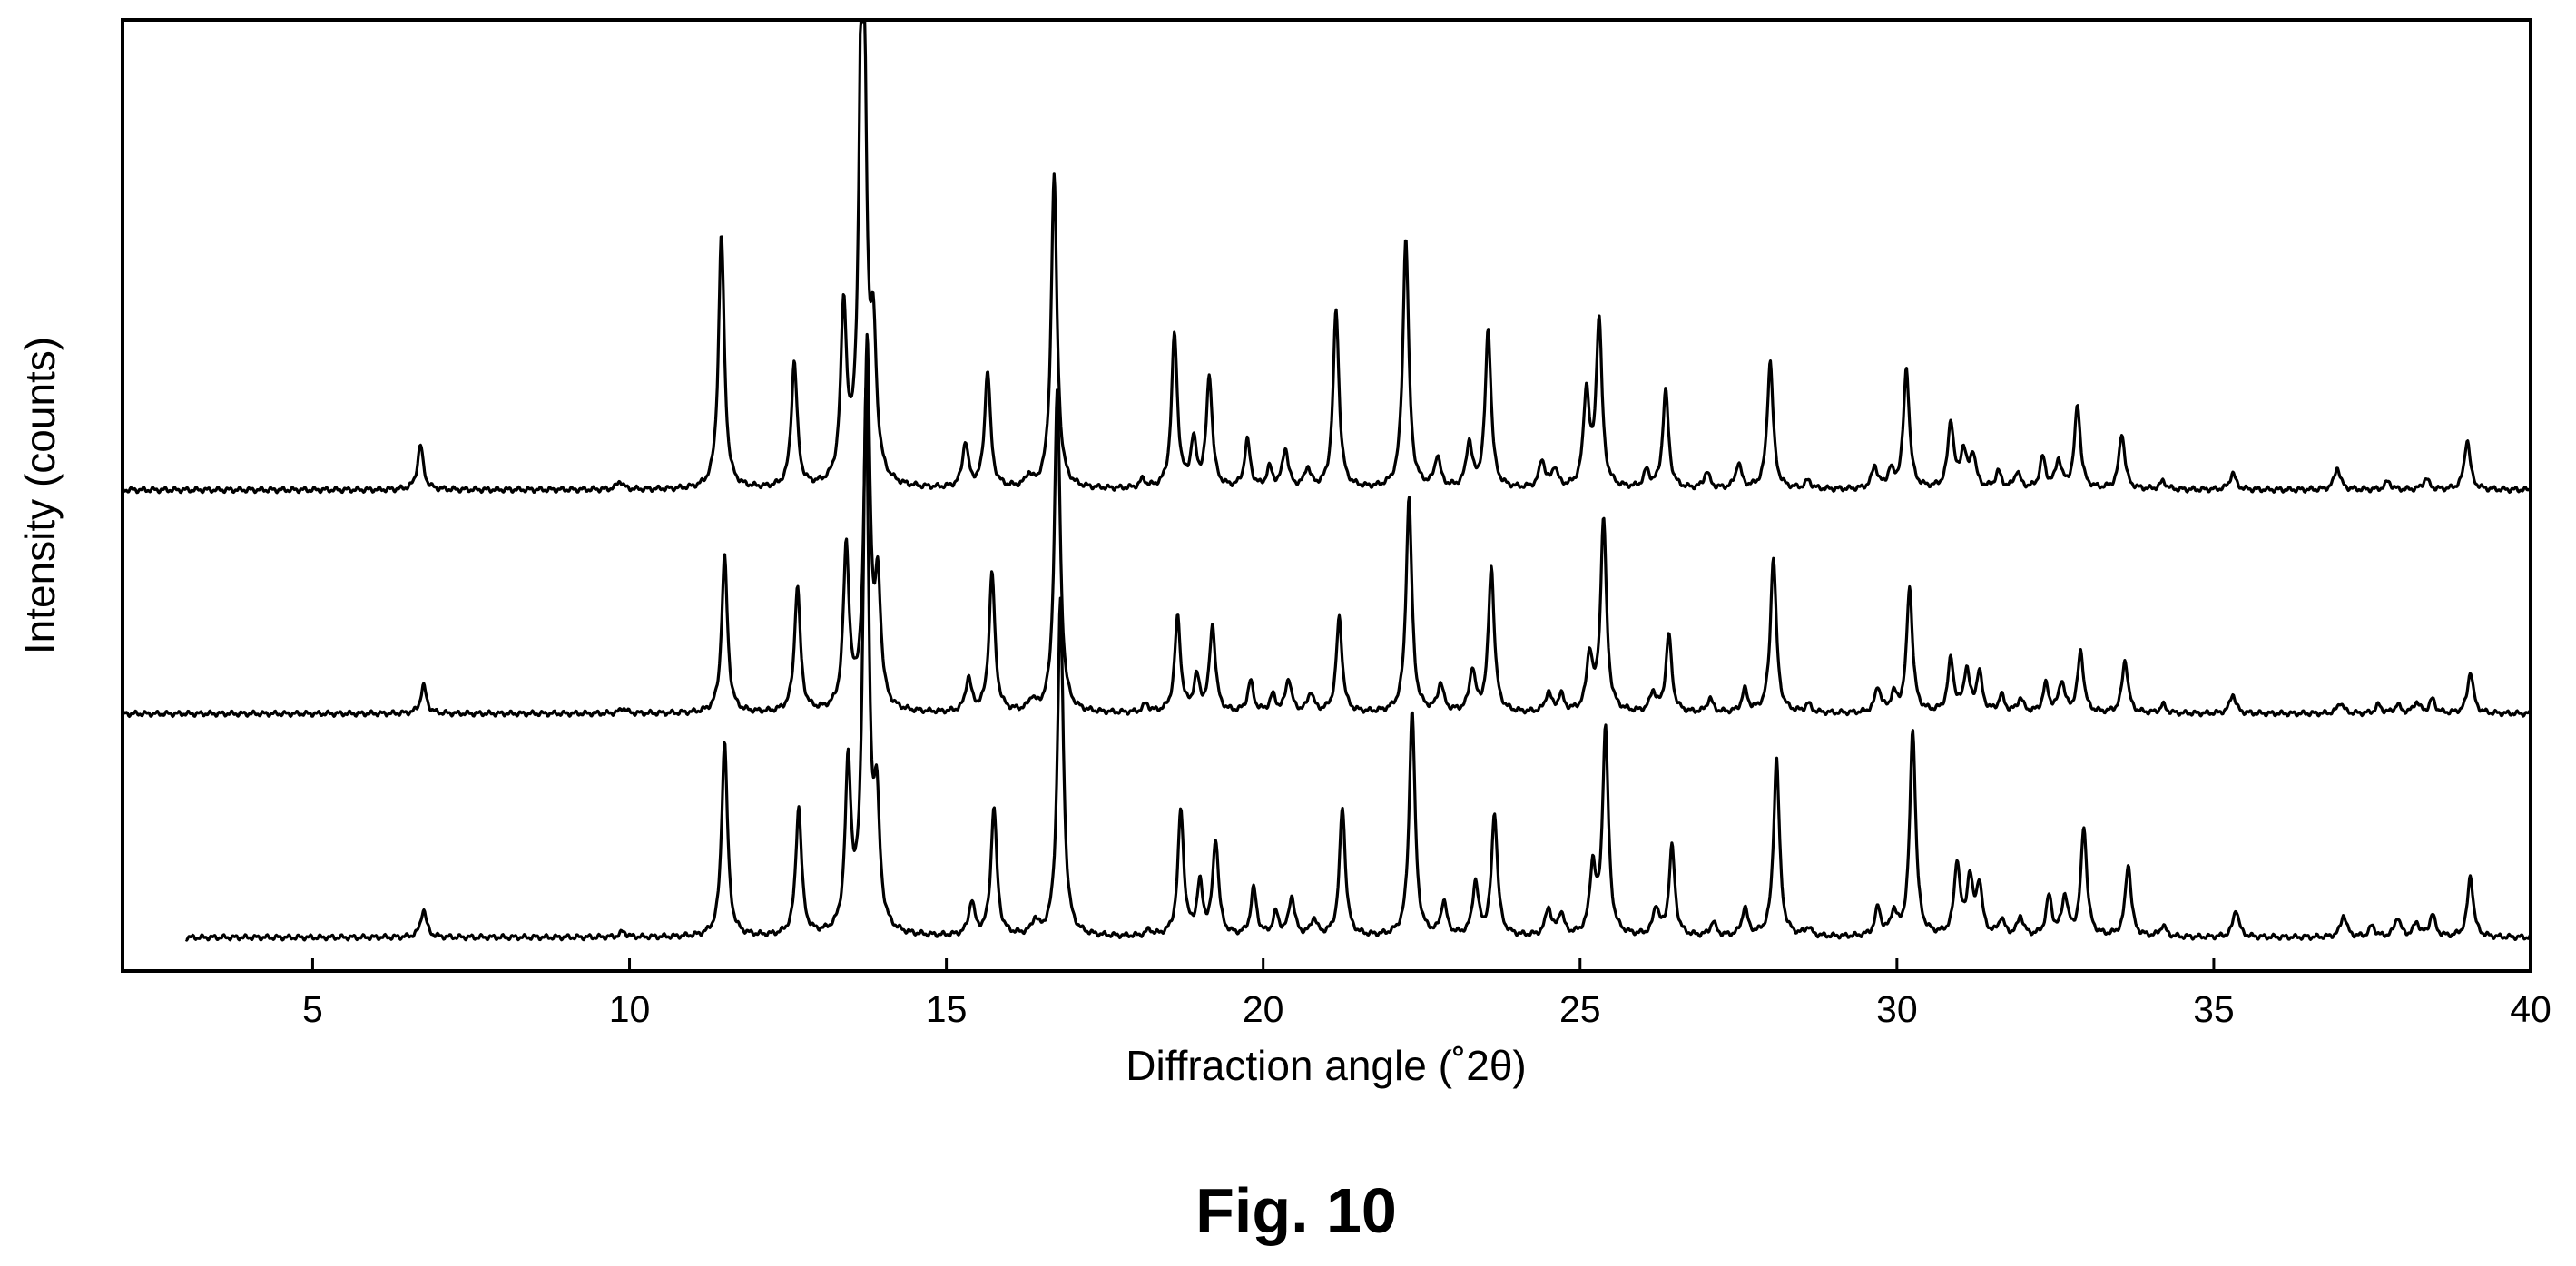 The image size is (2576, 1266). I want to click on x-tick-label: 20, so click(1263, 1009).